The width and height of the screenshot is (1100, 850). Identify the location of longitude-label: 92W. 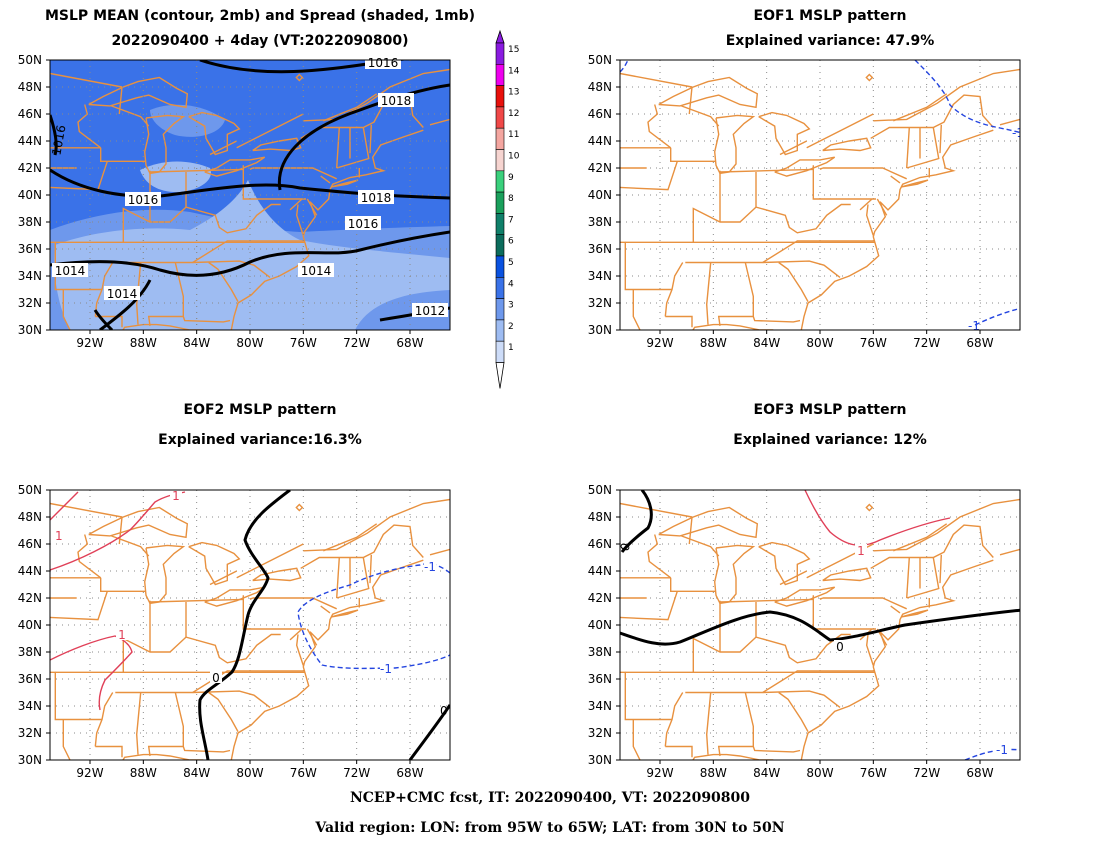
(659, 343).